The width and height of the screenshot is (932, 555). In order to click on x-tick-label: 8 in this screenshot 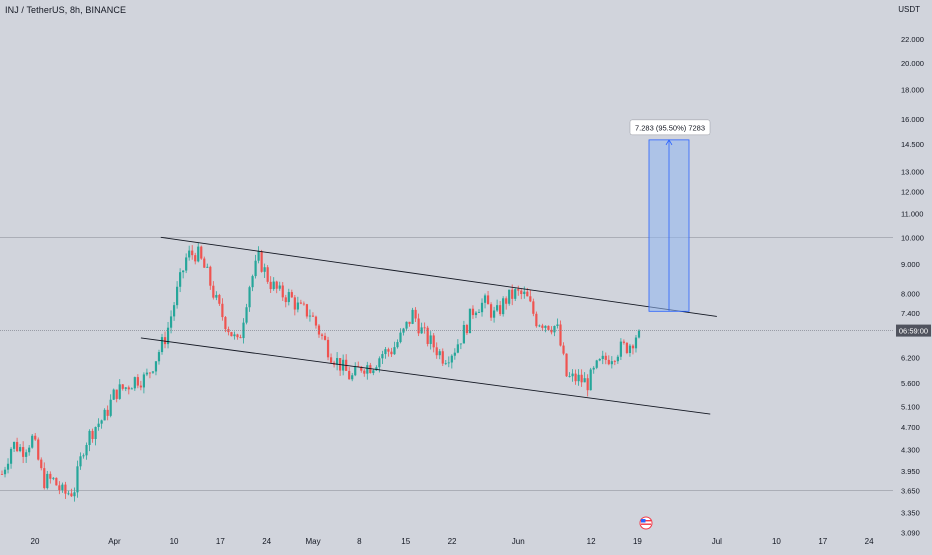, I will do `click(359, 541)`.